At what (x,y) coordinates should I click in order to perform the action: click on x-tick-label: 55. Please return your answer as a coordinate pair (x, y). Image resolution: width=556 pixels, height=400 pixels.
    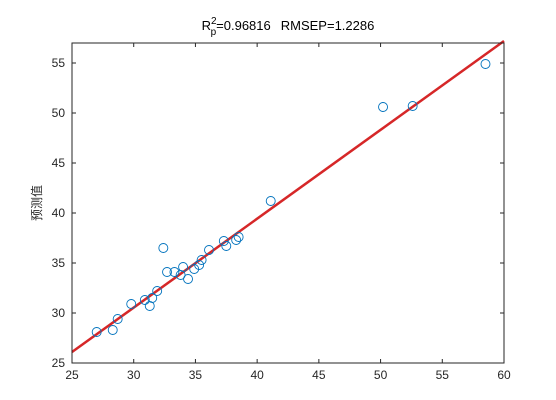
    Looking at the image, I should click on (443, 375).